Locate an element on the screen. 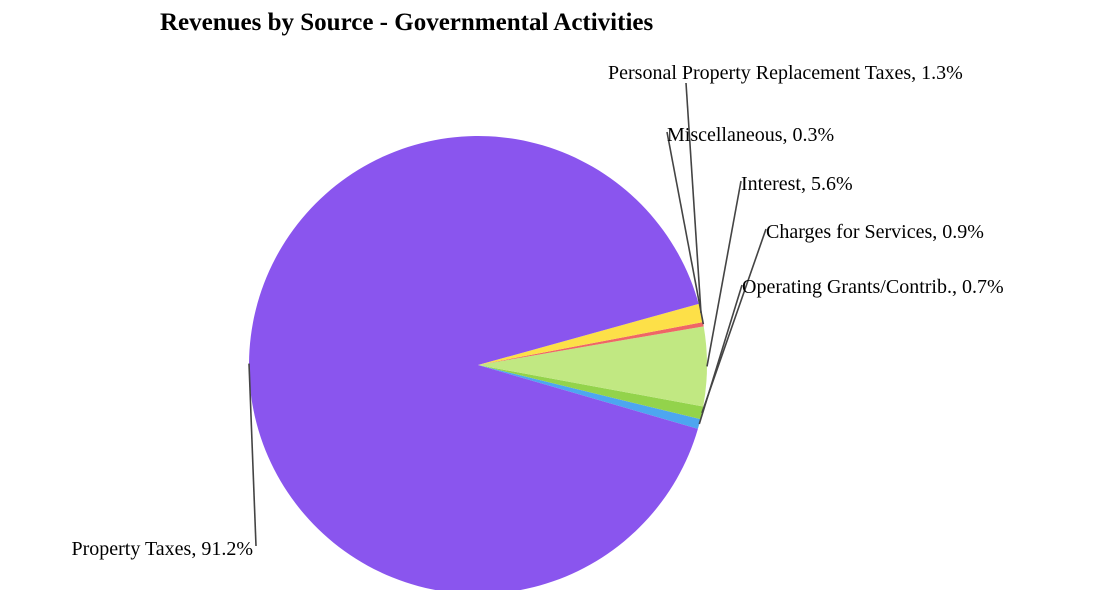 The image size is (1102, 590). pie-slice-charges-for-services is located at coordinates (591, 392).